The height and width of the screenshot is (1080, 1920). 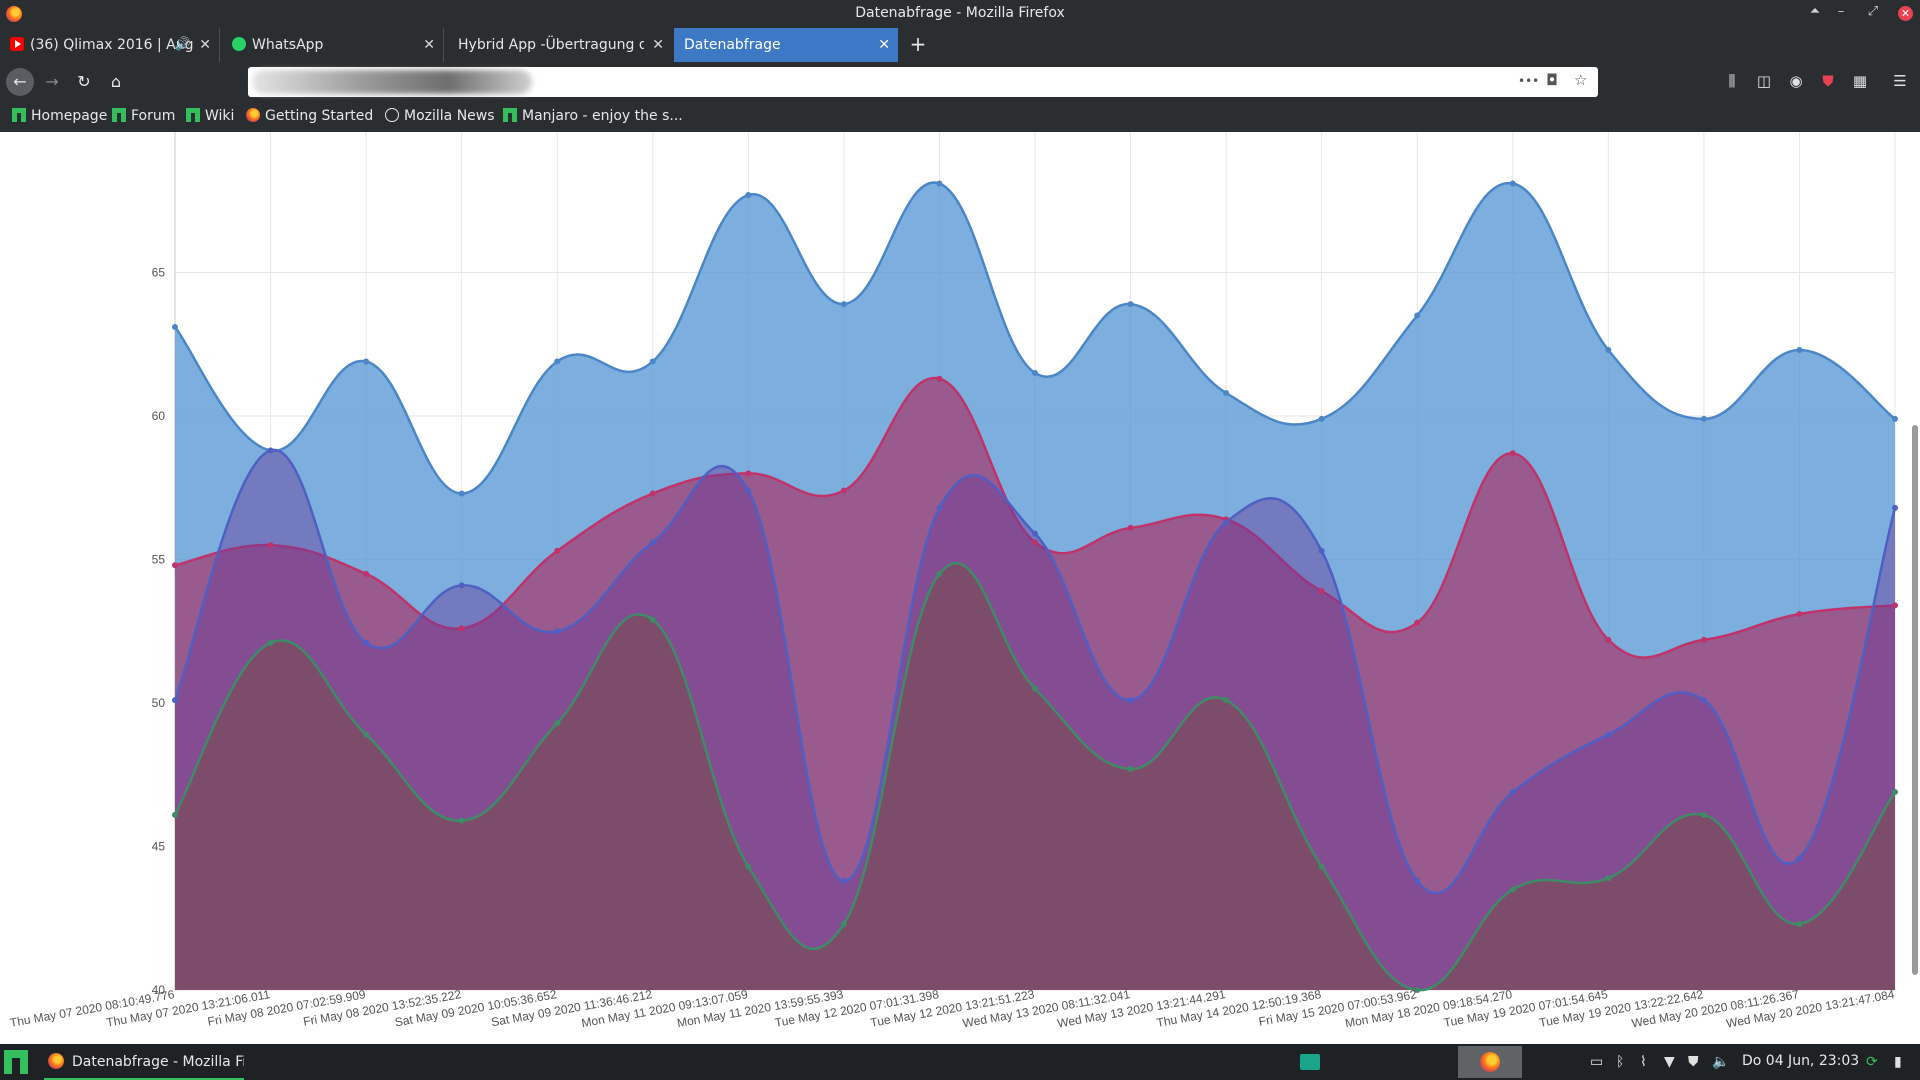 I want to click on new-tab-button: +, so click(x=918, y=44).